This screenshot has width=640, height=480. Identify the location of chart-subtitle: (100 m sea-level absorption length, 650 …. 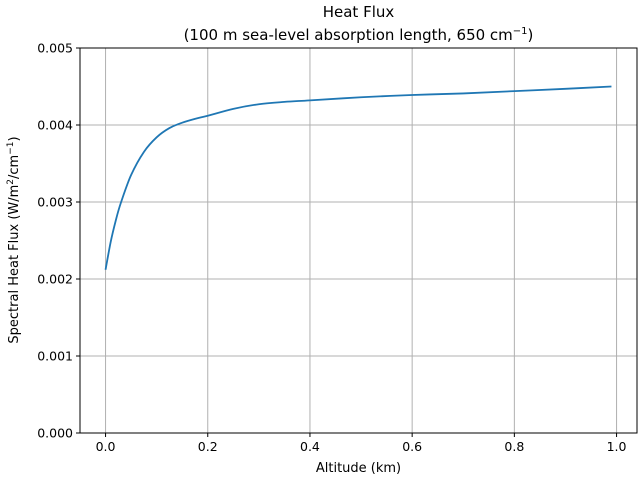
(359, 35).